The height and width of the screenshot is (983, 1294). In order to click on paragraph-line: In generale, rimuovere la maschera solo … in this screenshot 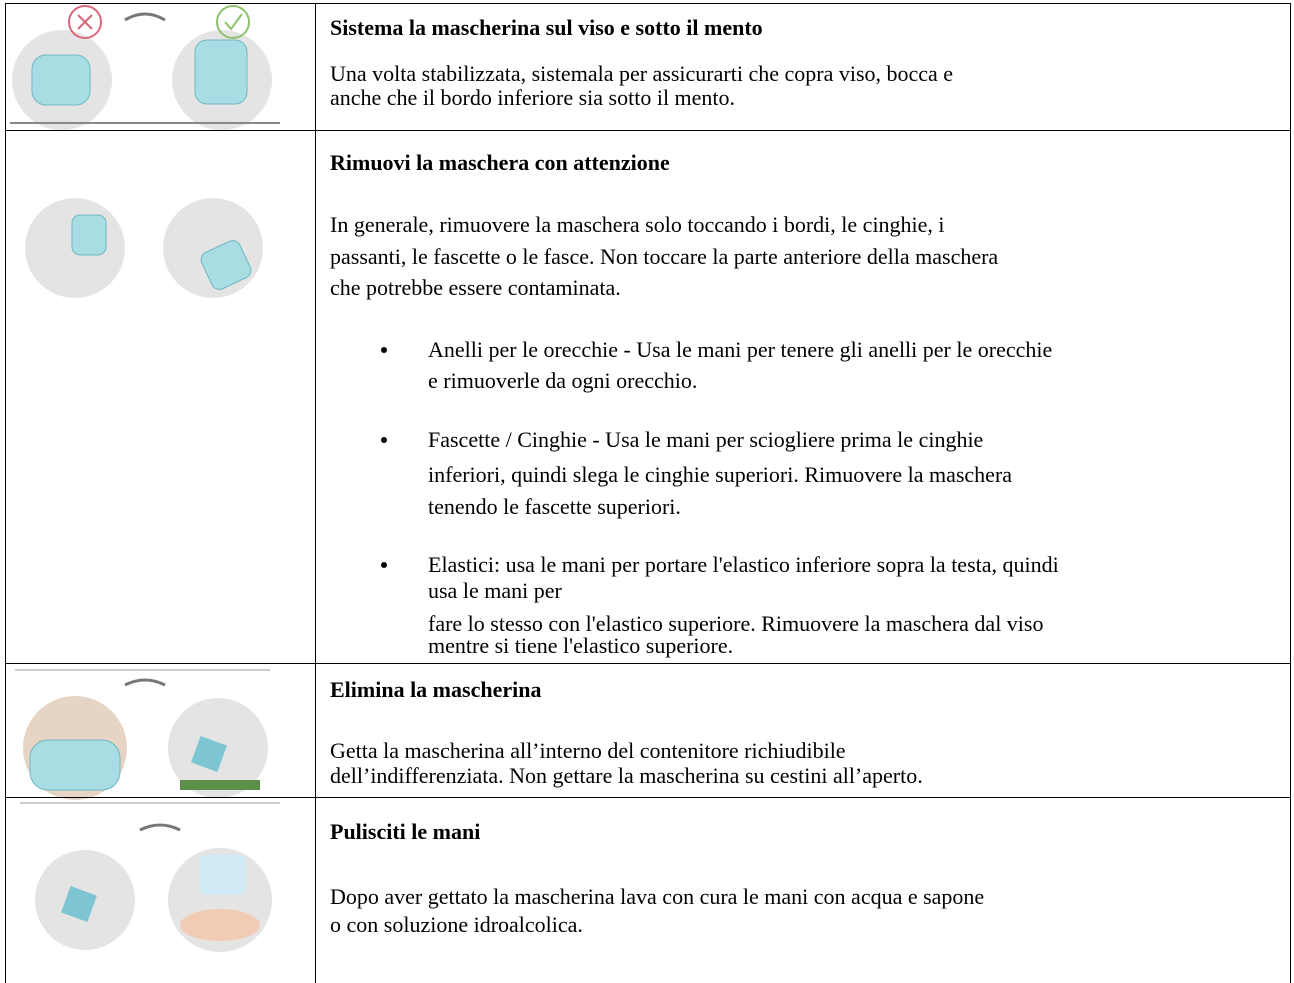, I will do `click(637, 224)`.